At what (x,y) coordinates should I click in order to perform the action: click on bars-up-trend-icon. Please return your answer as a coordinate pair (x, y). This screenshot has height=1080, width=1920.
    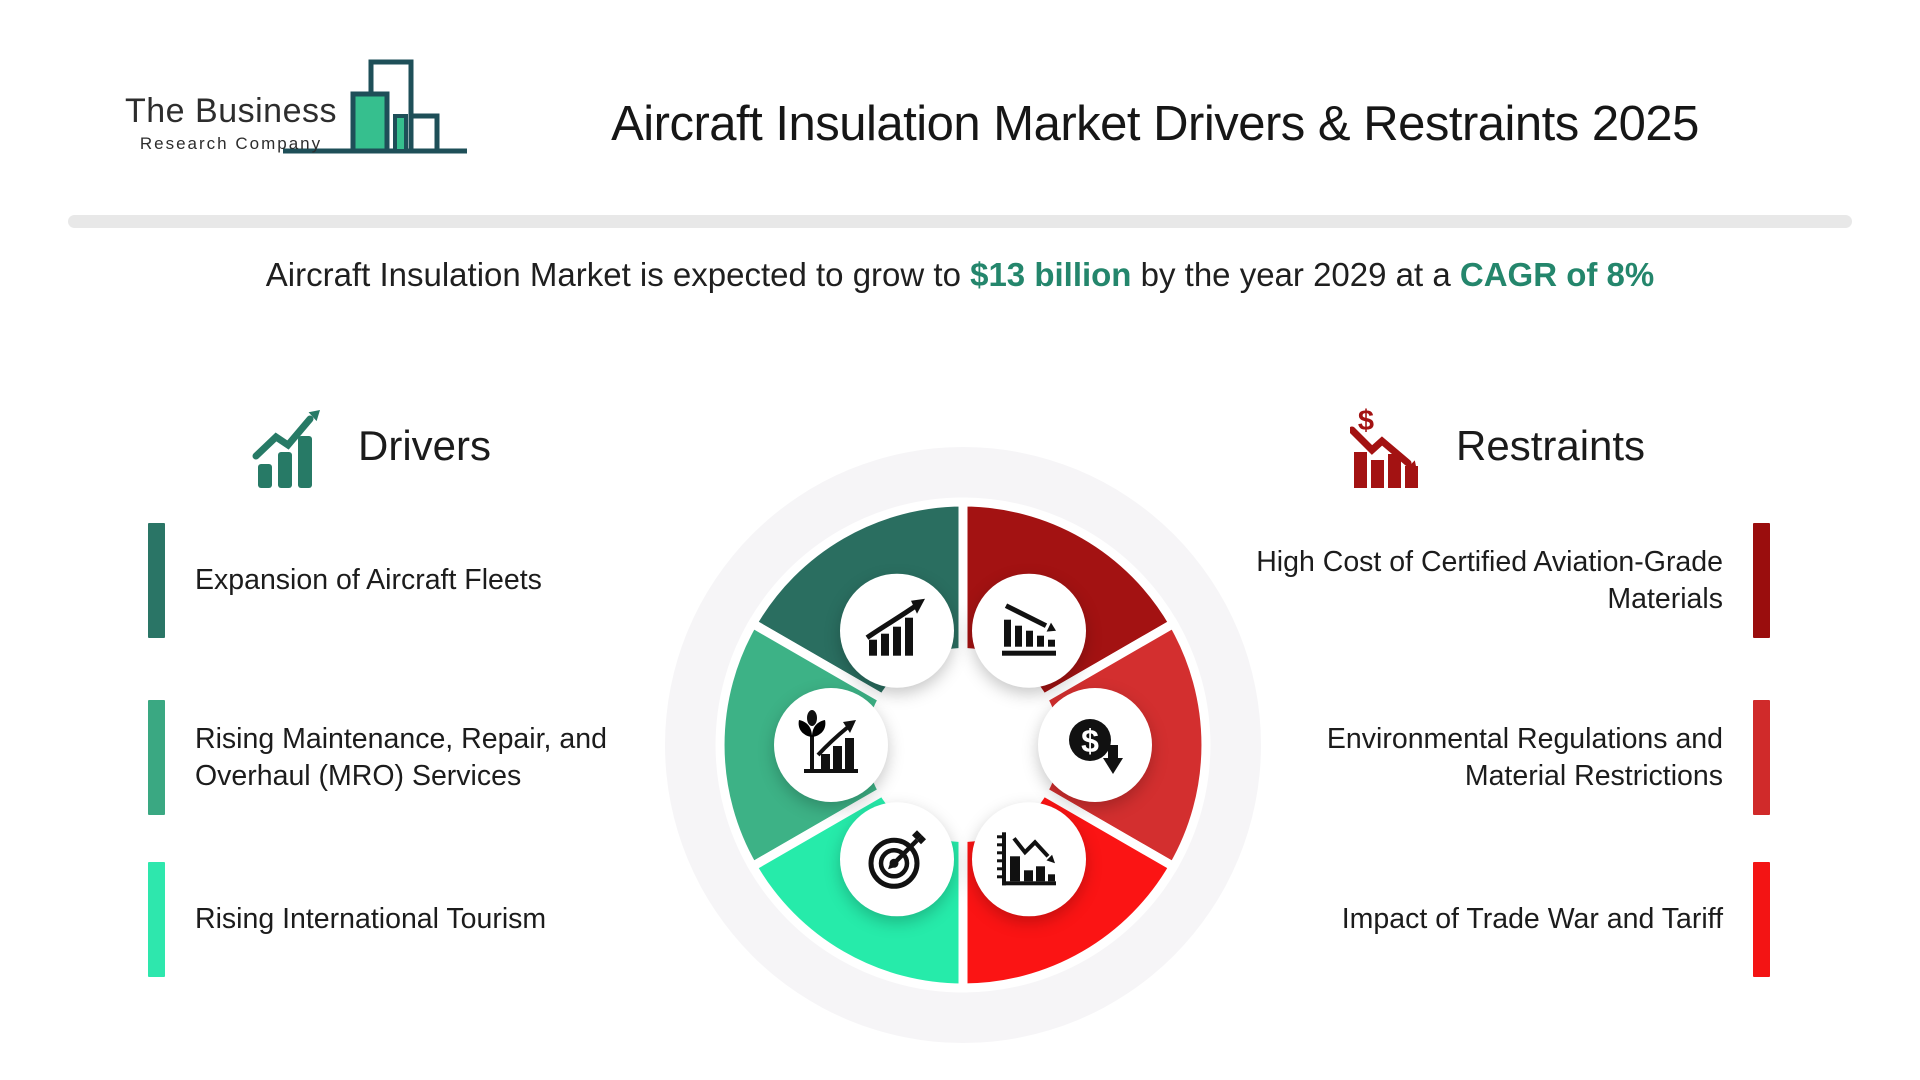
    Looking at the image, I should click on (286, 449).